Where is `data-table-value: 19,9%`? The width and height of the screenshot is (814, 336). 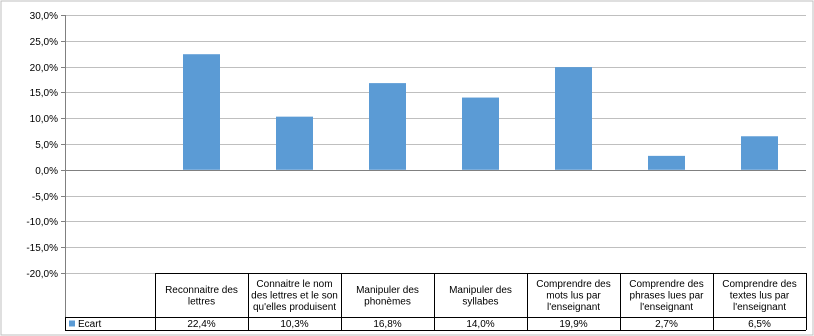
data-table-value: 19,9% is located at coordinates (573, 324).